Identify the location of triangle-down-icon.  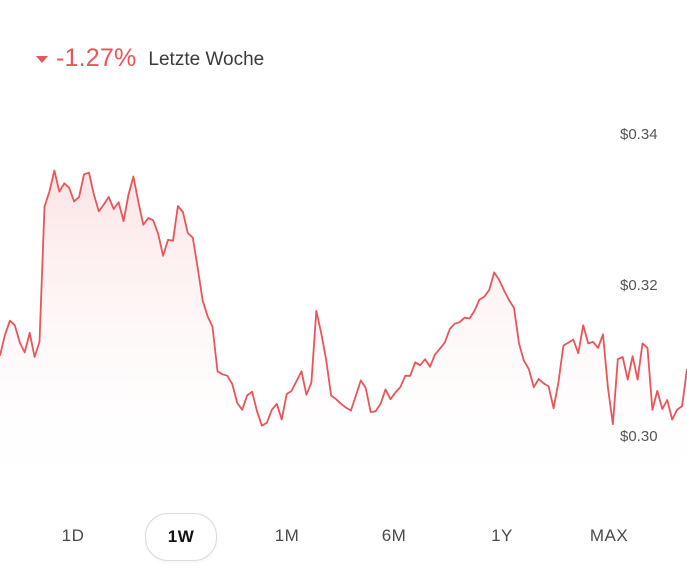
(42, 59).